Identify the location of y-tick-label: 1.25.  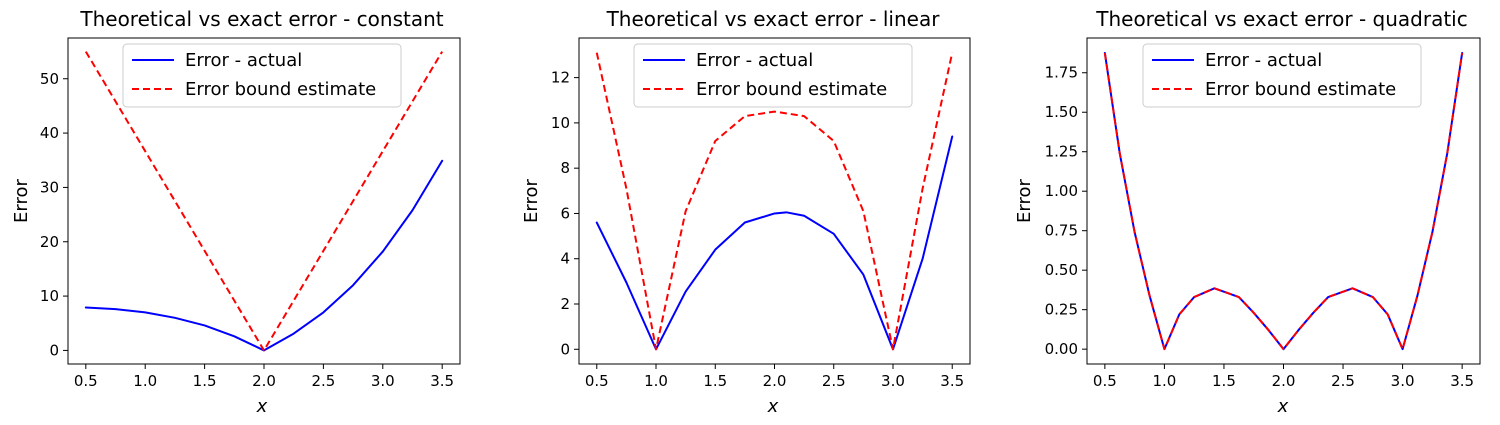
(1061, 152).